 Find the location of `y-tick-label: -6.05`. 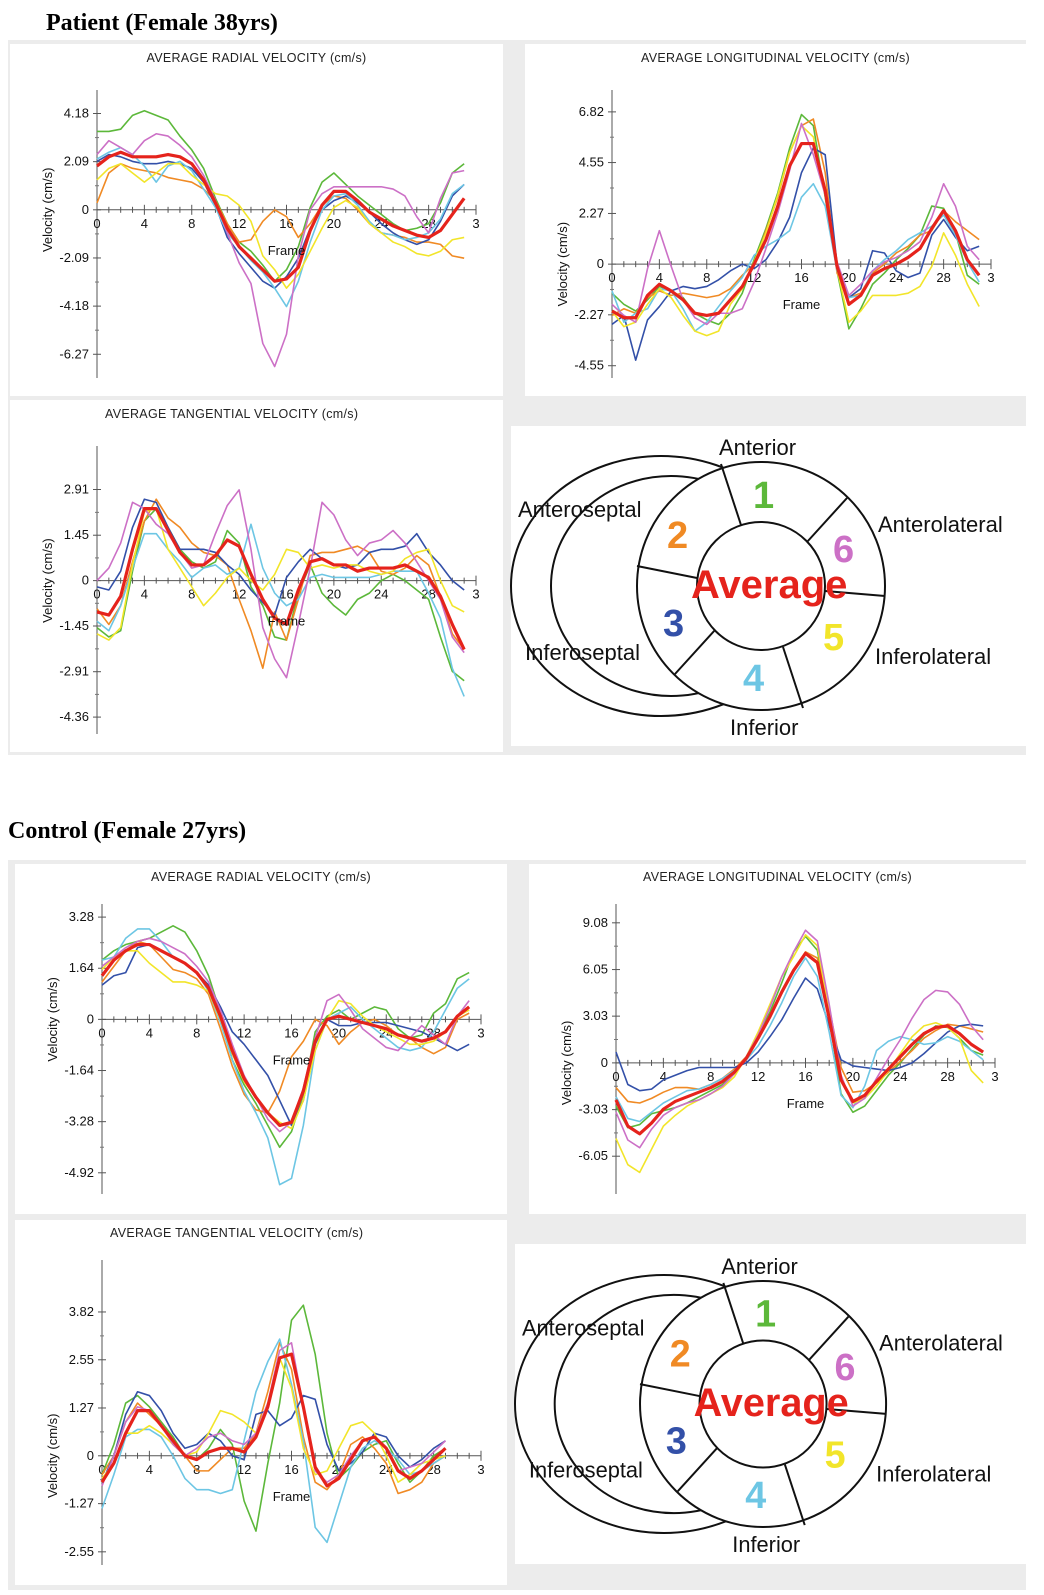

y-tick-label: -6.05 is located at coordinates (593, 1155).